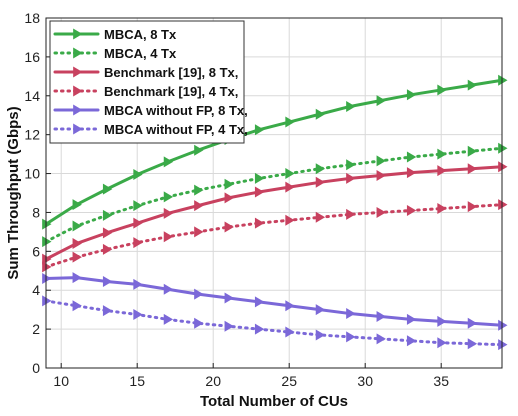 The width and height of the screenshot is (518, 416). Describe the element at coordinates (274, 401) in the screenshot. I see `x-axis-label: Total Number of CUs` at that location.